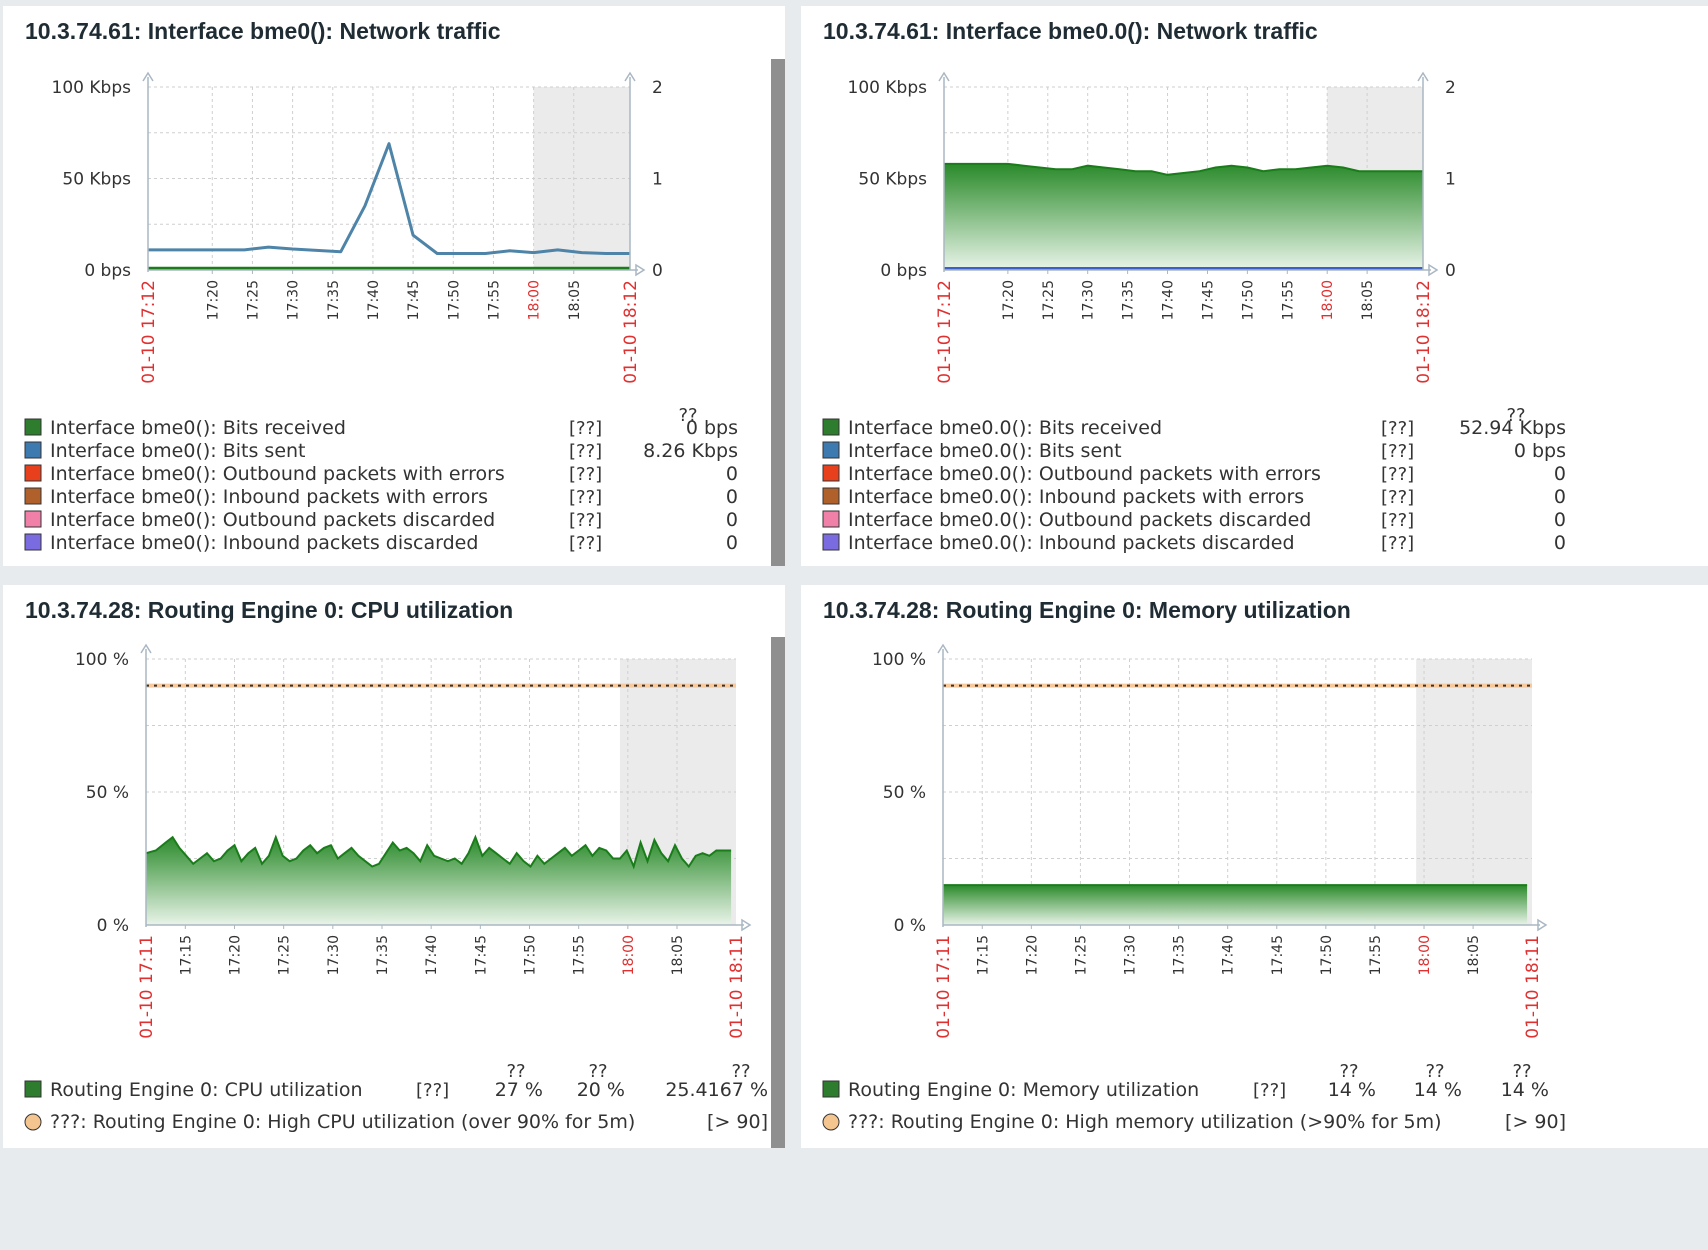 The height and width of the screenshot is (1250, 1708). Describe the element at coordinates (892, 180) in the screenshot. I see `y-tick-label: 50 Kbps` at that location.